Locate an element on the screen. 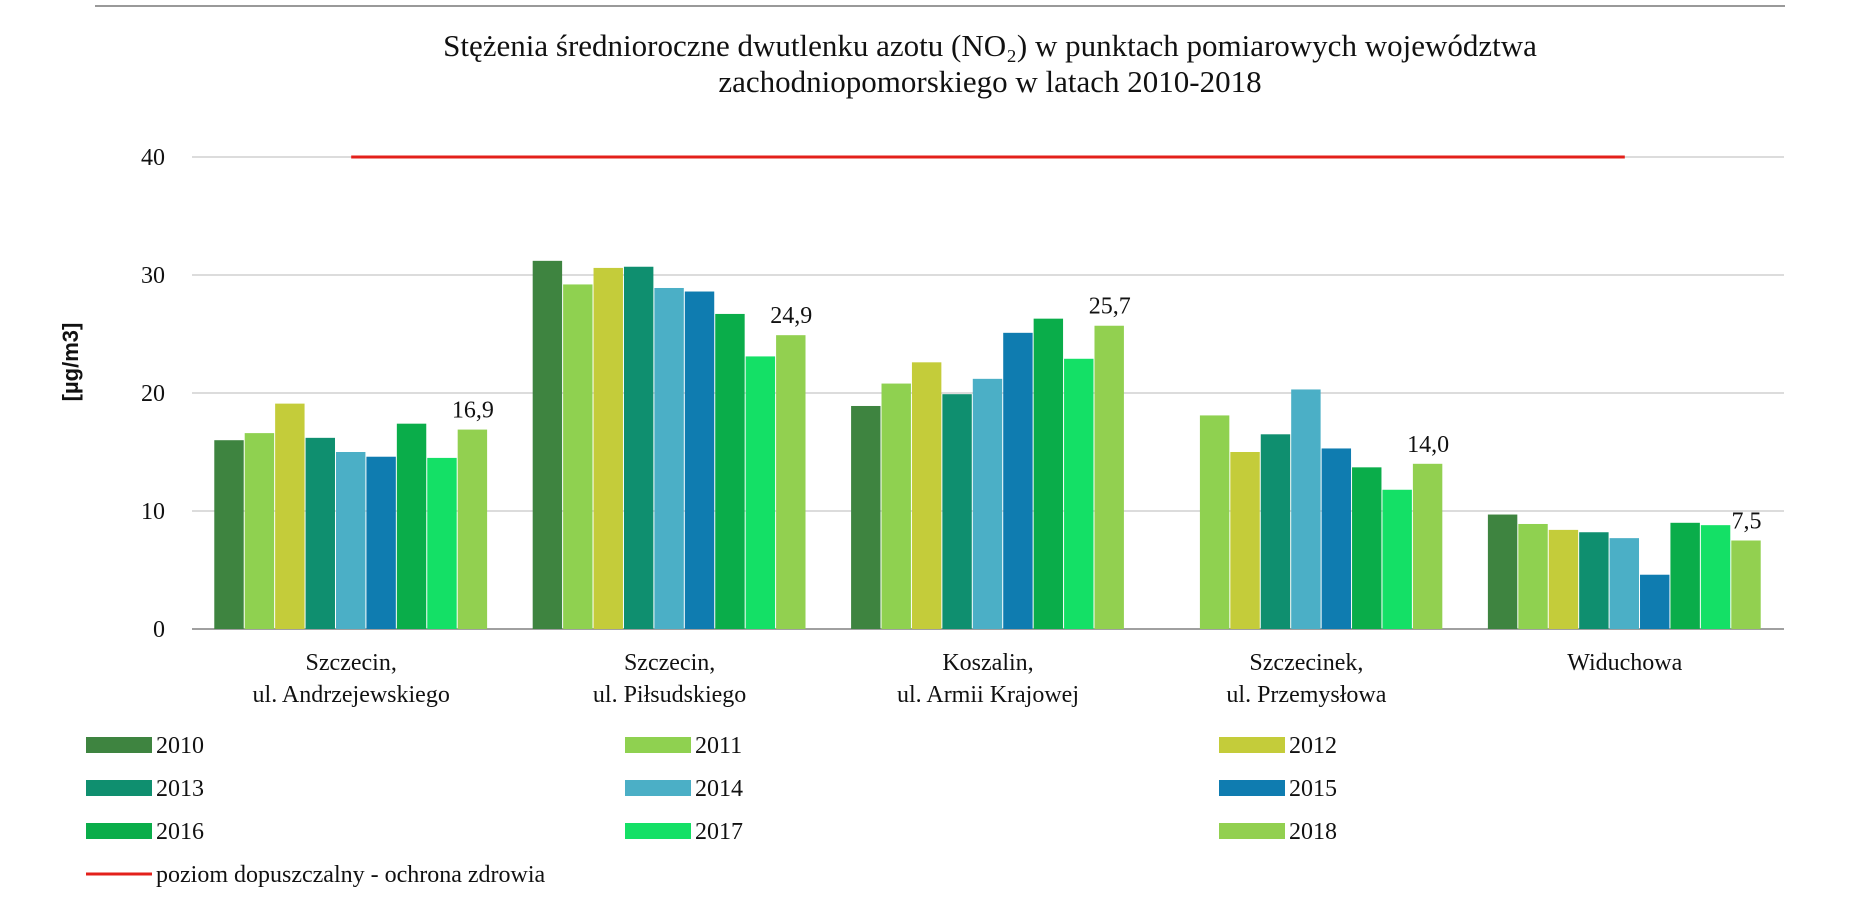 Image resolution: width=1850 pixels, height=915 pixels. legend-label: 2010 is located at coordinates (180, 746).